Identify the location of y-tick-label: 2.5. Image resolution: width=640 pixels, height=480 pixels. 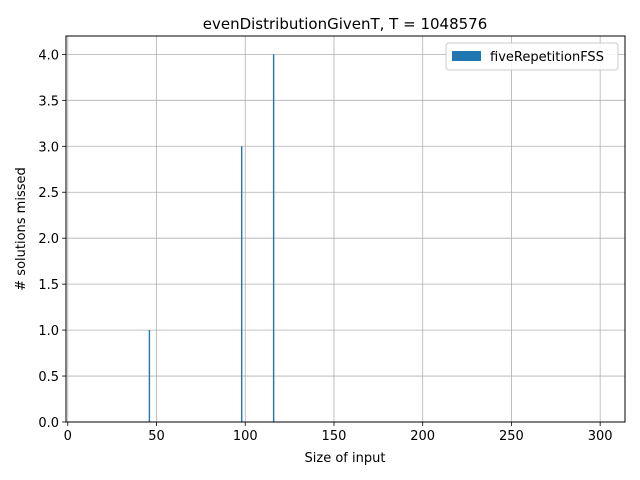
(48, 193).